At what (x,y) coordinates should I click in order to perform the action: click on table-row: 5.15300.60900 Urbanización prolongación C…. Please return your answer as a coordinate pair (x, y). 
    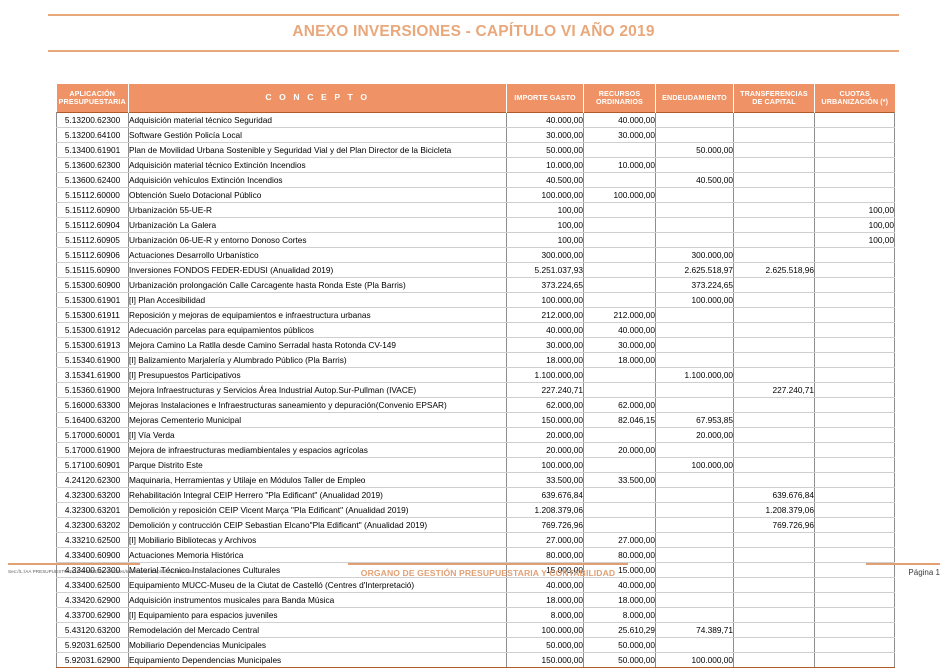
    Looking at the image, I should click on (475, 285).